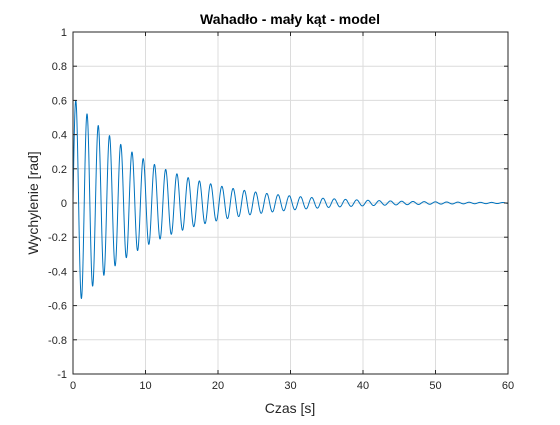 Image resolution: width=560 pixels, height=425 pixels. I want to click on y-tick-label: -1, so click(62, 375).